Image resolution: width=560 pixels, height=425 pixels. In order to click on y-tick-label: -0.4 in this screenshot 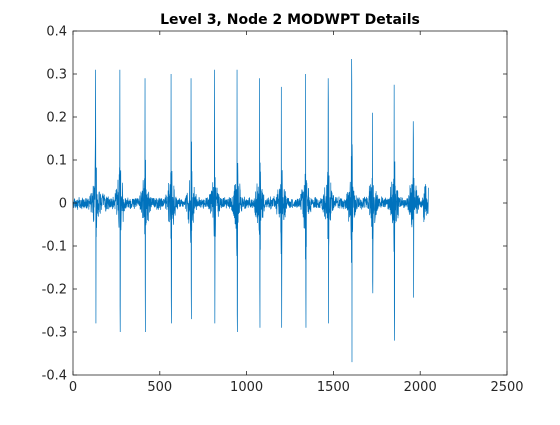, I will do `click(54, 376)`.